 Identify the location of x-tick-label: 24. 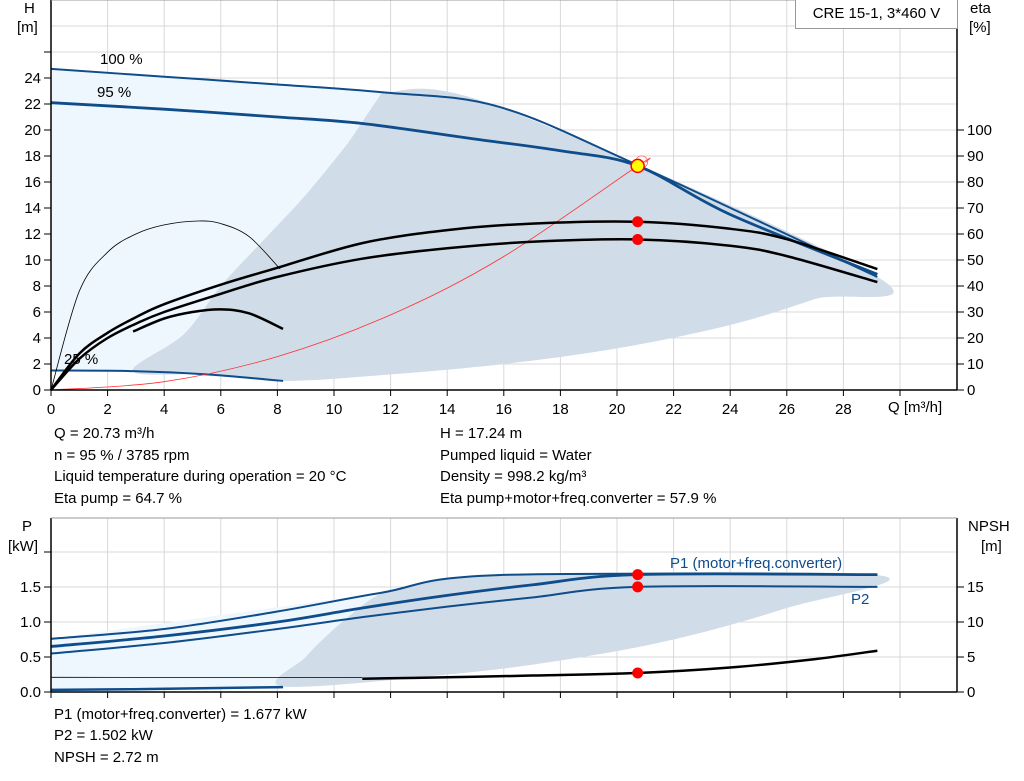
(730, 409).